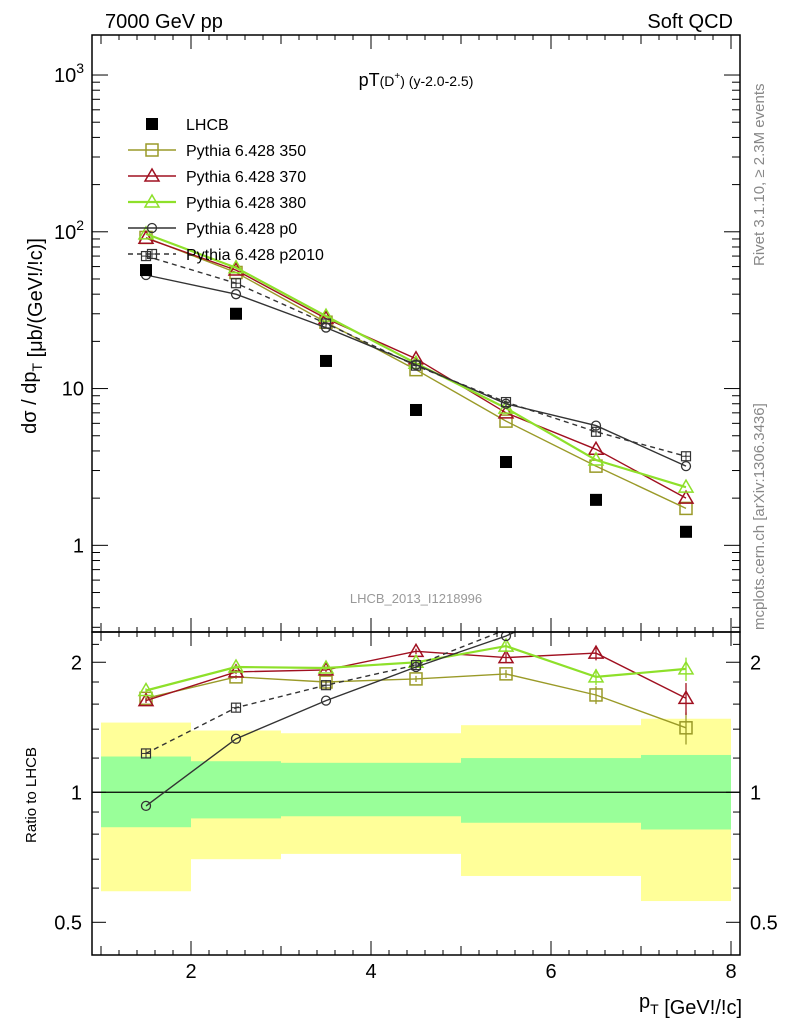 This screenshot has height=1029, width=786. What do you see at coordinates (690, 1005) in the screenshot?
I see `x-axis-label: pT [GeV!/!c]` at bounding box center [690, 1005].